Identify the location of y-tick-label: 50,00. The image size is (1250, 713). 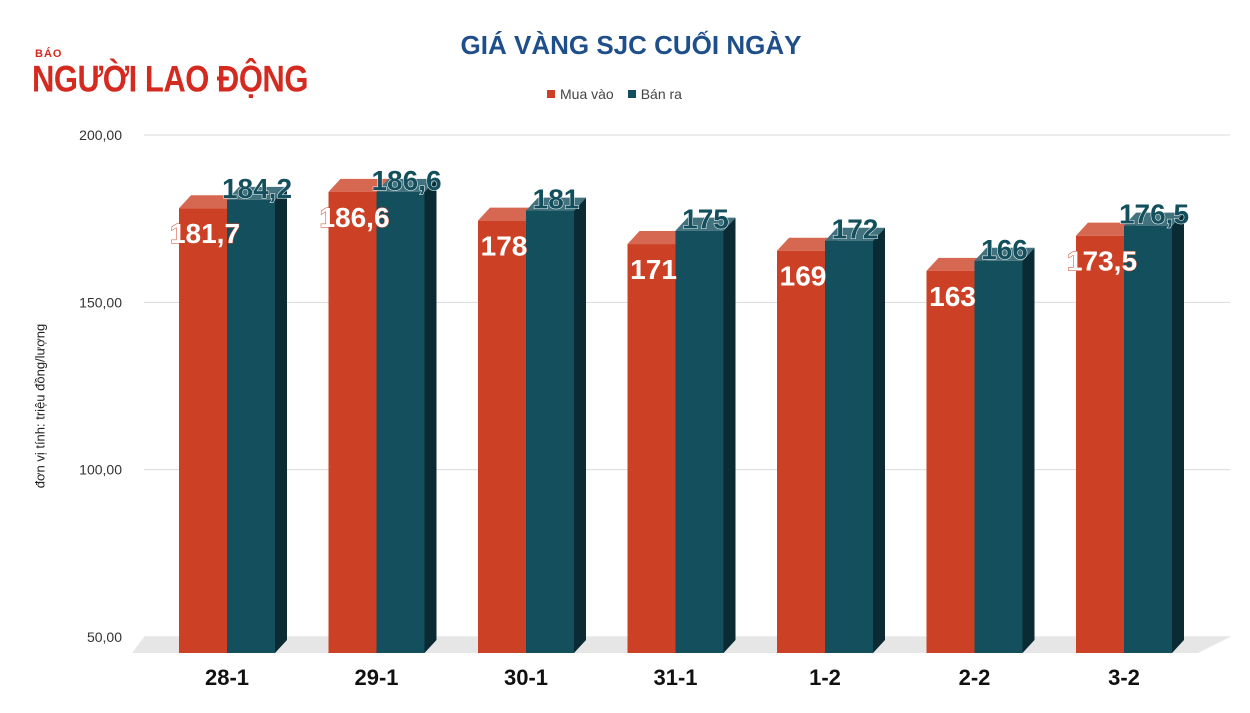
(104, 637).